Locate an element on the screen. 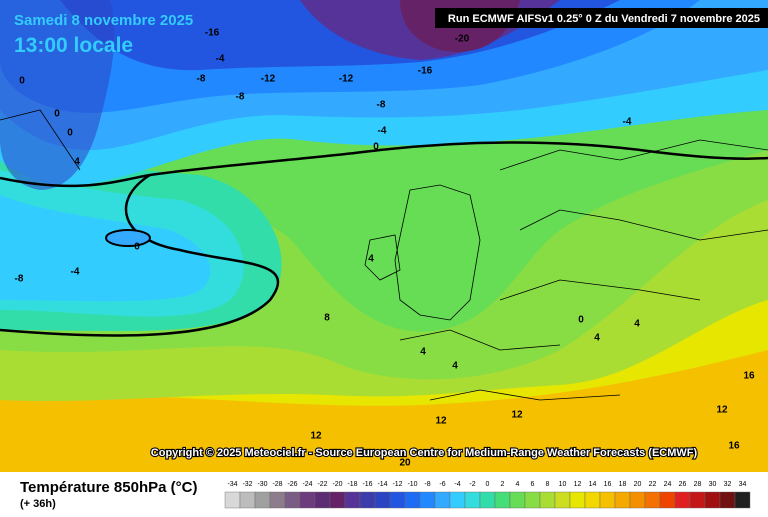  scale-label: -20 is located at coordinates (337, 484).